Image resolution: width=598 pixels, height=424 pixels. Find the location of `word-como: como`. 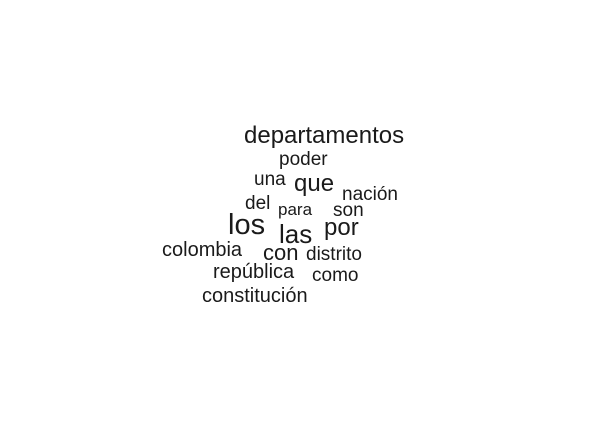

word-como: como is located at coordinates (335, 275).